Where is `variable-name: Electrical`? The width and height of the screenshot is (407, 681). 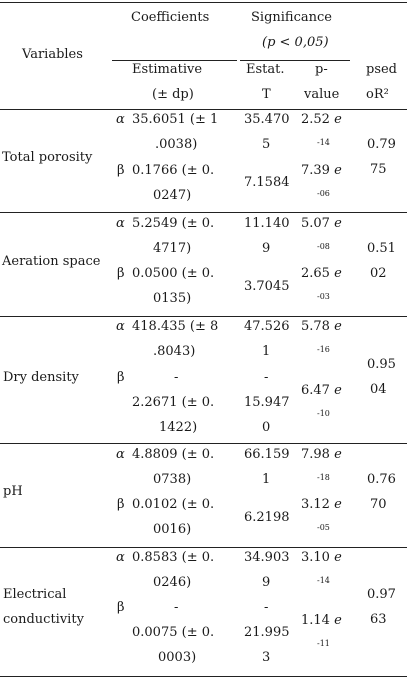
variable-name: Electrical is located at coordinates (35, 594).